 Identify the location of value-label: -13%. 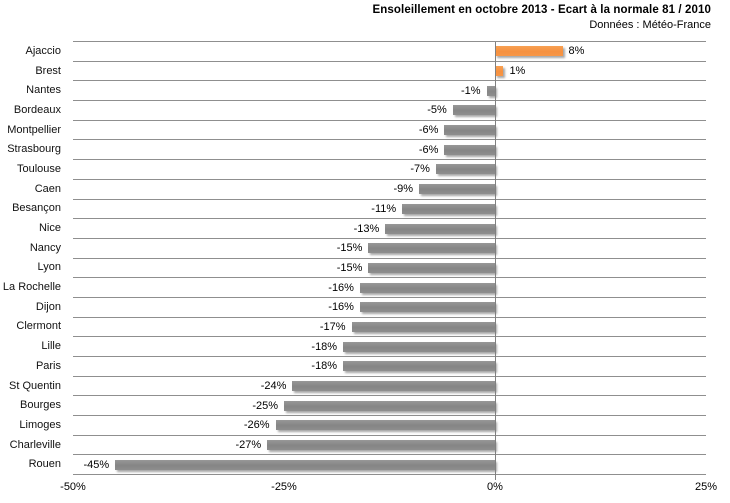
(366, 228).